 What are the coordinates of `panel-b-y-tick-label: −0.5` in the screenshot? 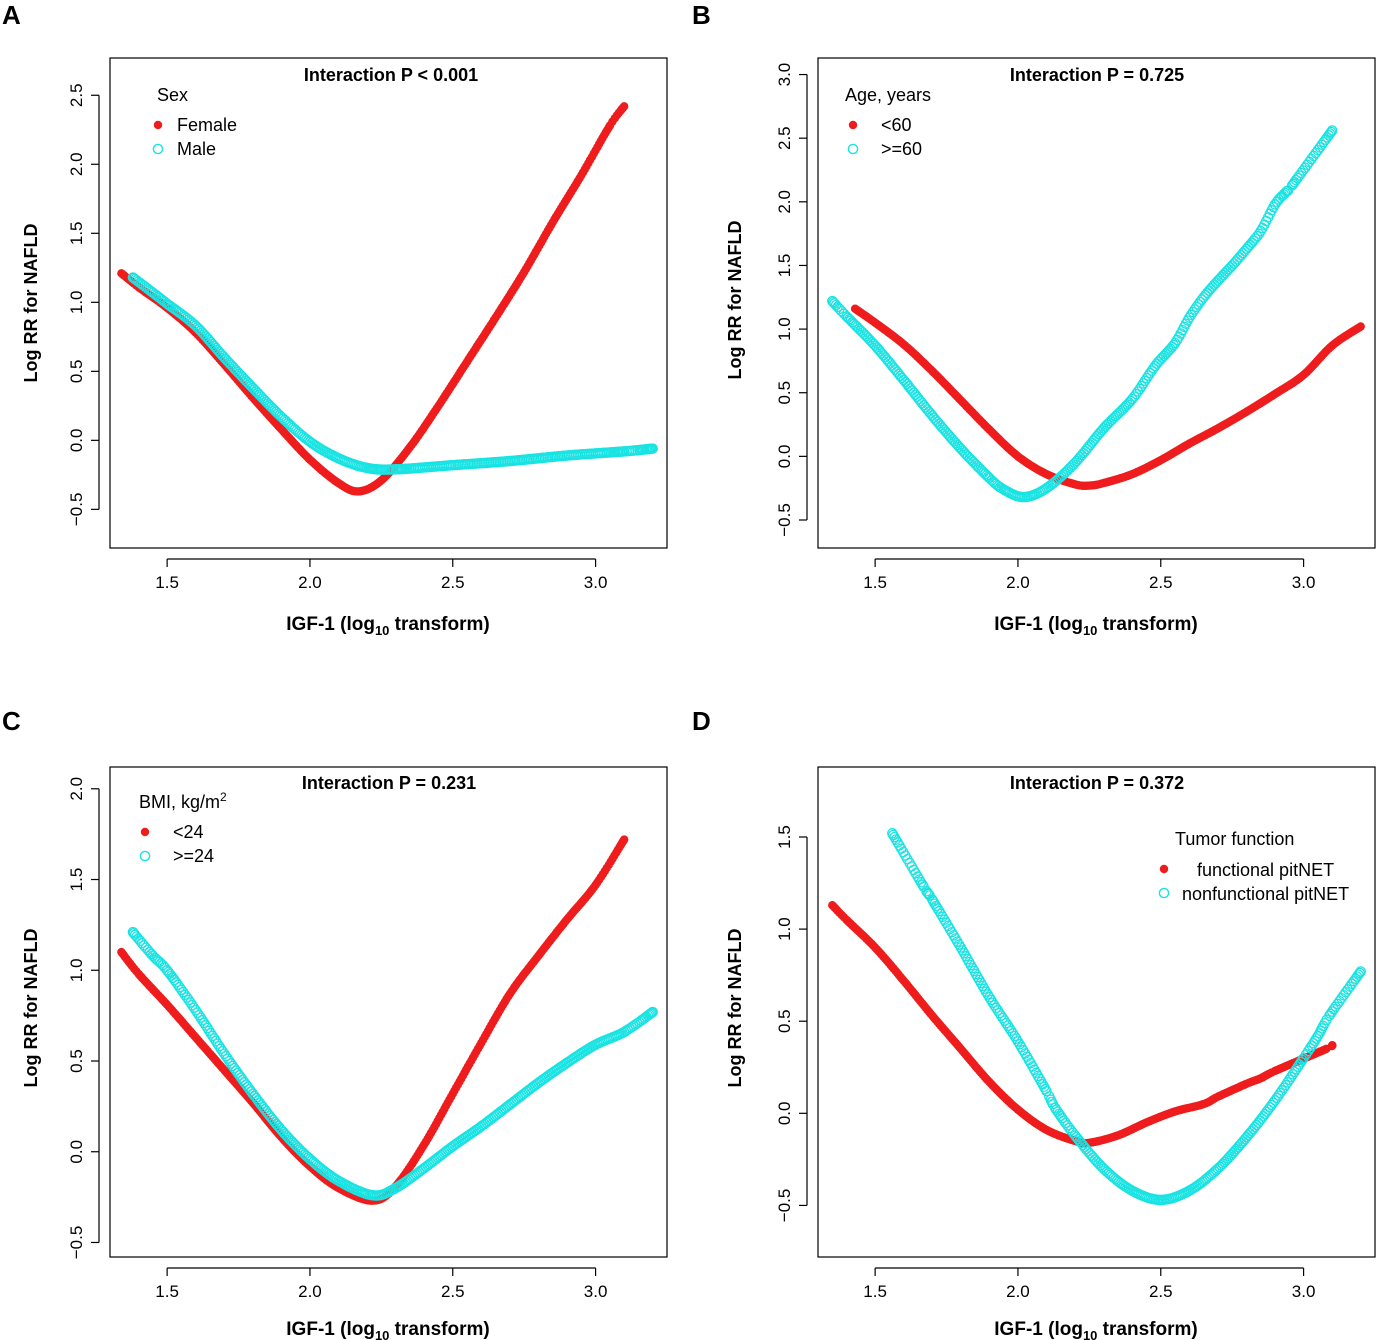 It's located at (784, 520).